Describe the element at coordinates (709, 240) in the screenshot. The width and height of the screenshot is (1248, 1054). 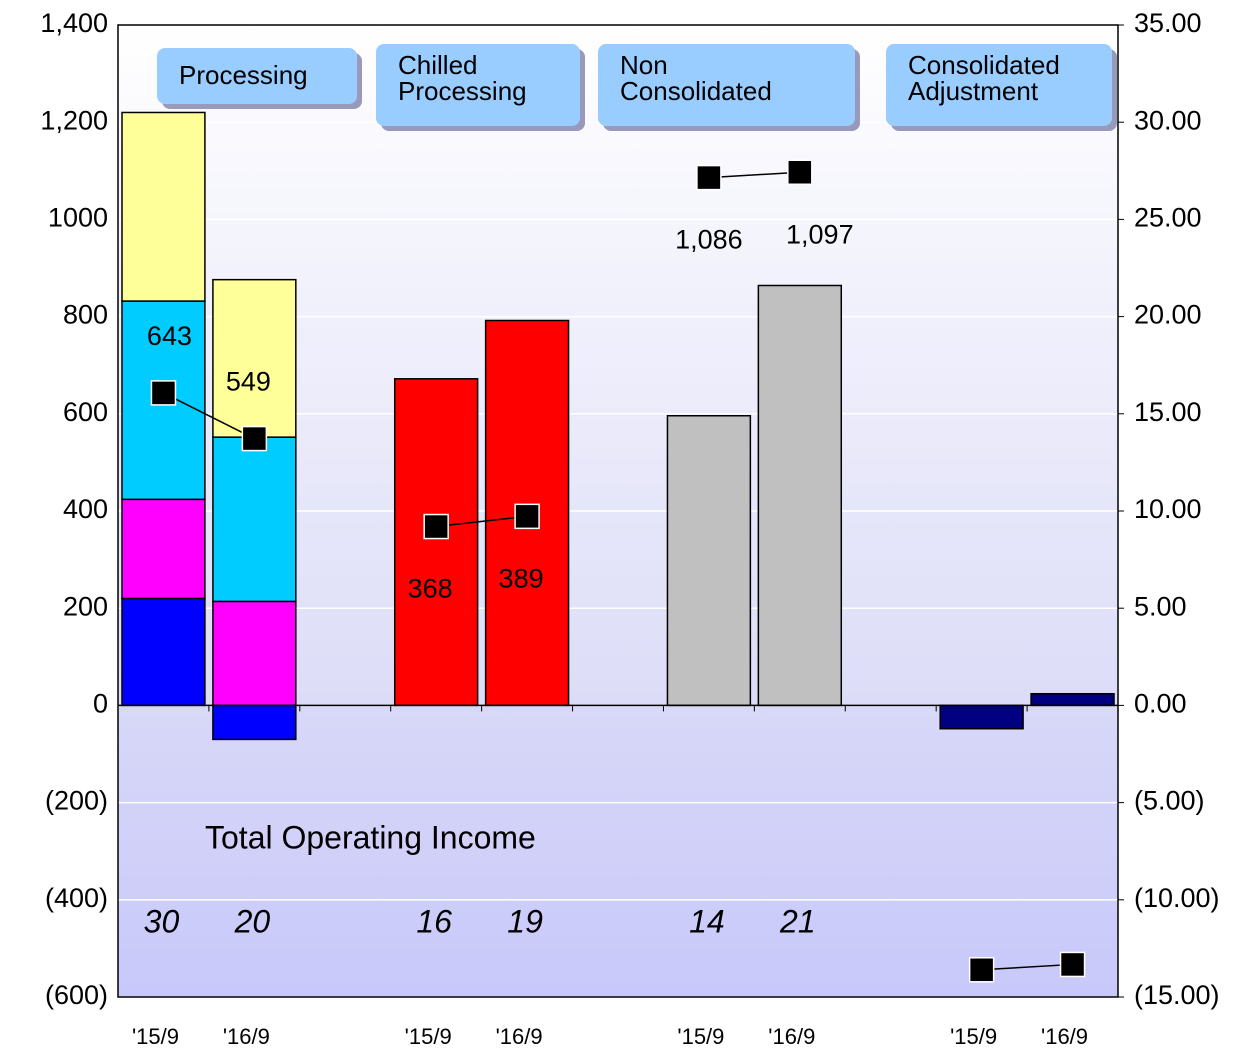
I see `sales-label: 1,086` at that location.